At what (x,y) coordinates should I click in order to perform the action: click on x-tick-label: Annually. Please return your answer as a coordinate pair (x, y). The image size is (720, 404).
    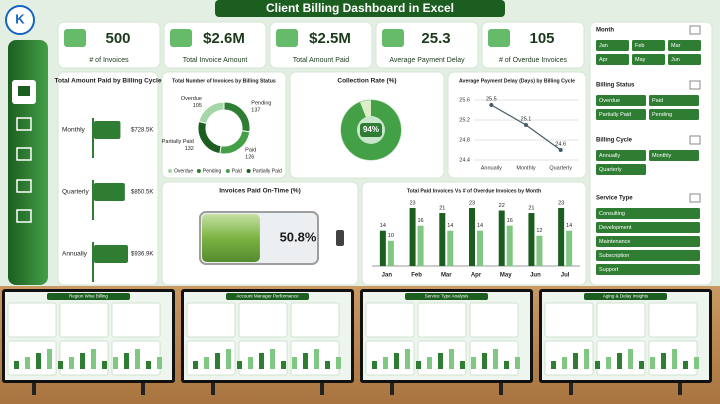
    Looking at the image, I should click on (491, 168).